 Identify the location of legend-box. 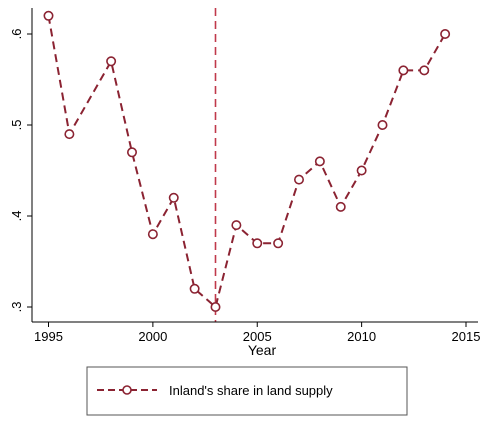
(247, 391).